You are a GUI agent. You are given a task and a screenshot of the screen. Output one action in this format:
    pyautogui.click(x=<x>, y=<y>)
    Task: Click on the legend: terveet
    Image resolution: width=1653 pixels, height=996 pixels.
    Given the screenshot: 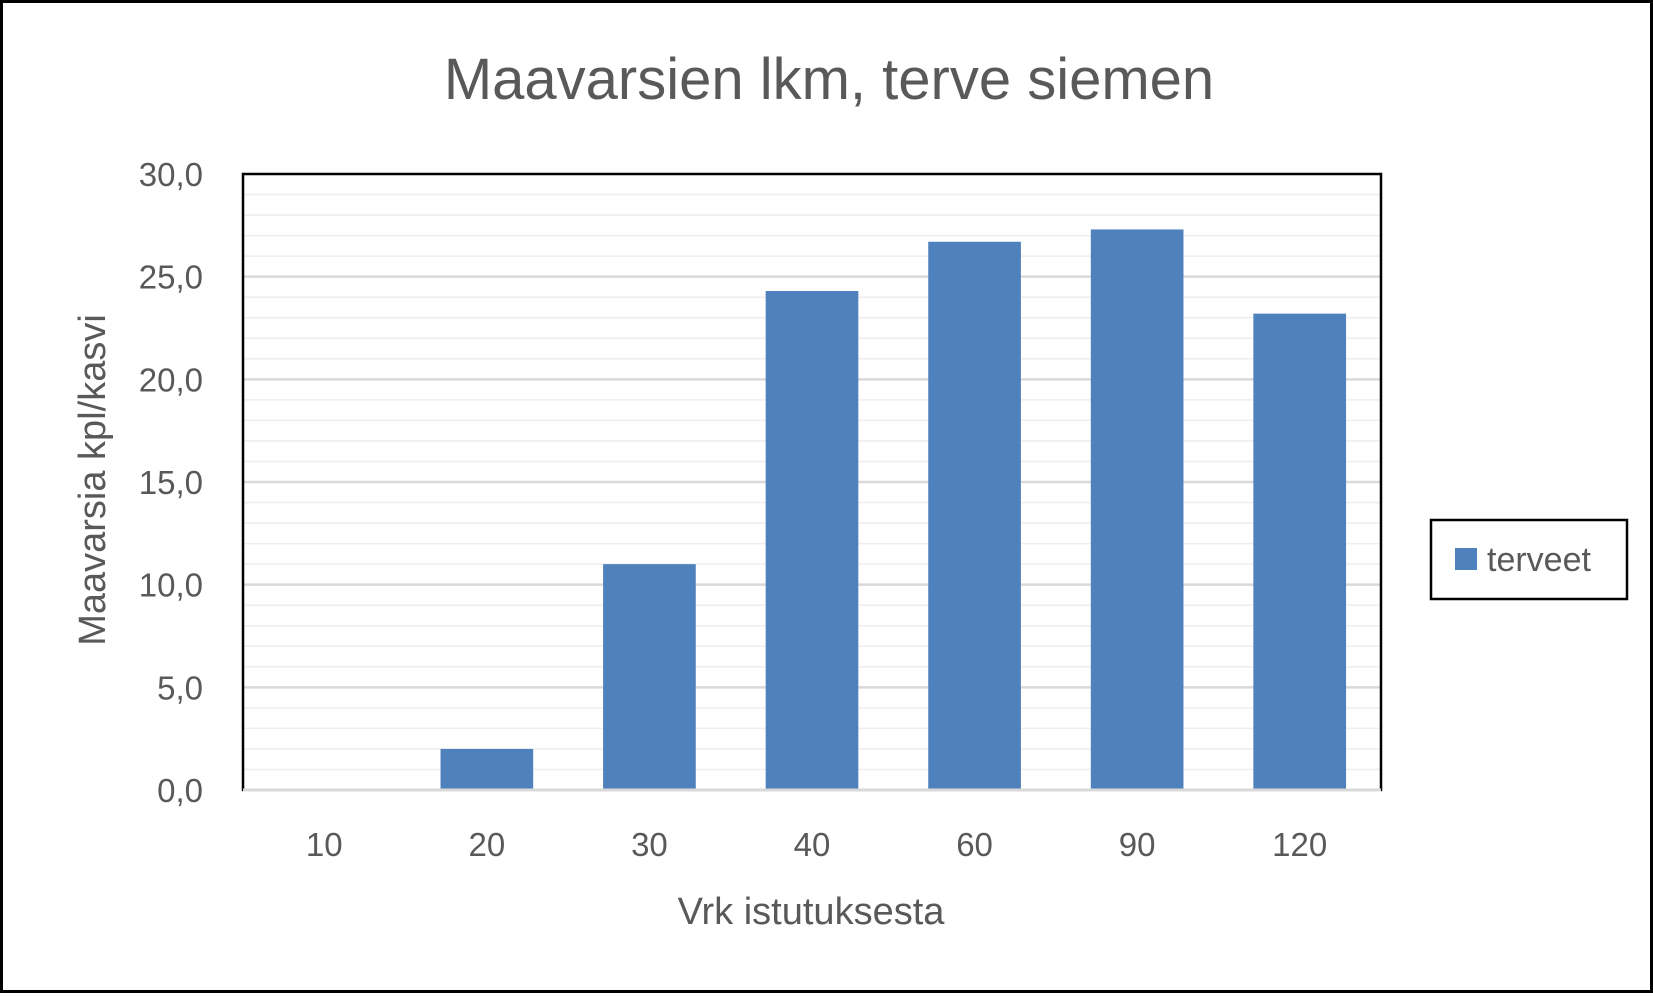 What is the action you would take?
    pyautogui.click(x=1529, y=559)
    